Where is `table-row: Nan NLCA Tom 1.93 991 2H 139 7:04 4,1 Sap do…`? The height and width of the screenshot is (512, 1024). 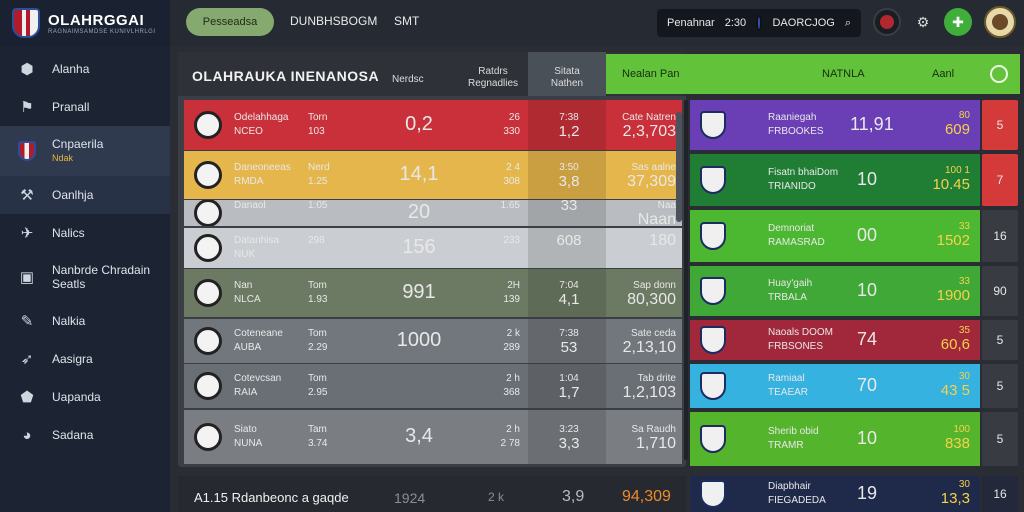
table-row: Nan NLCA Tom 1.93 991 2H 139 7:04 4,1 Sap do… is located at coordinates (433, 293).